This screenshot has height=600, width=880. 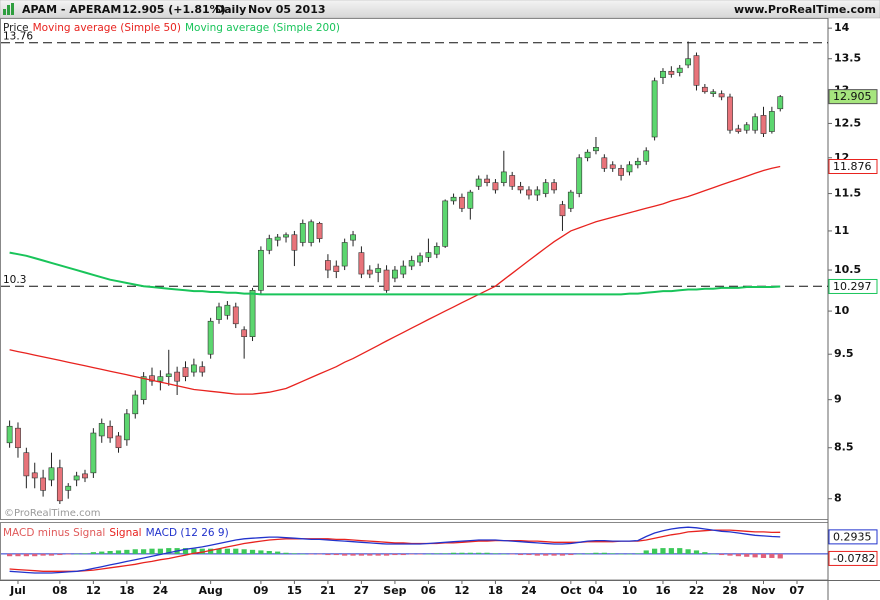 What do you see at coordinates (529, 590) in the screenshot?
I see `x-tick-label: 24` at bounding box center [529, 590].